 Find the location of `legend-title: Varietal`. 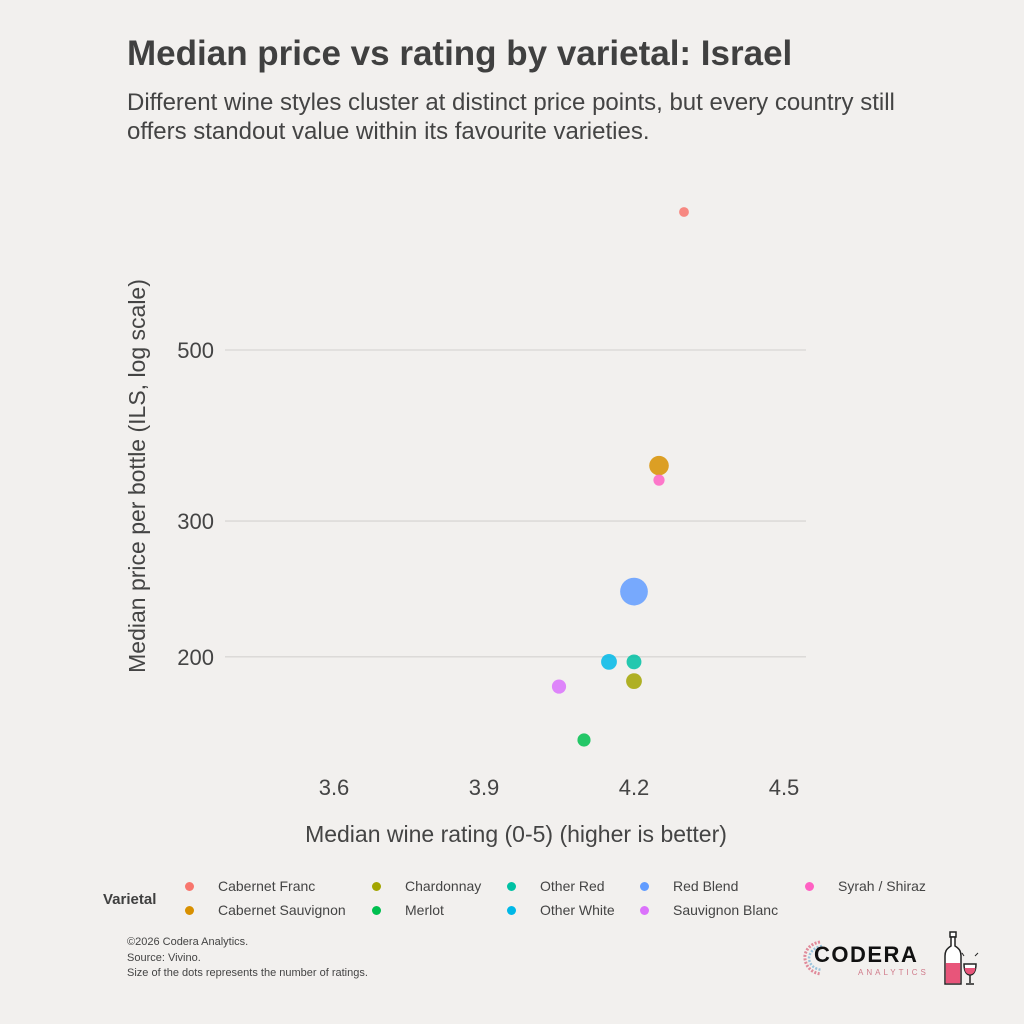

legend-title: Varietal is located at coordinates (130, 899).